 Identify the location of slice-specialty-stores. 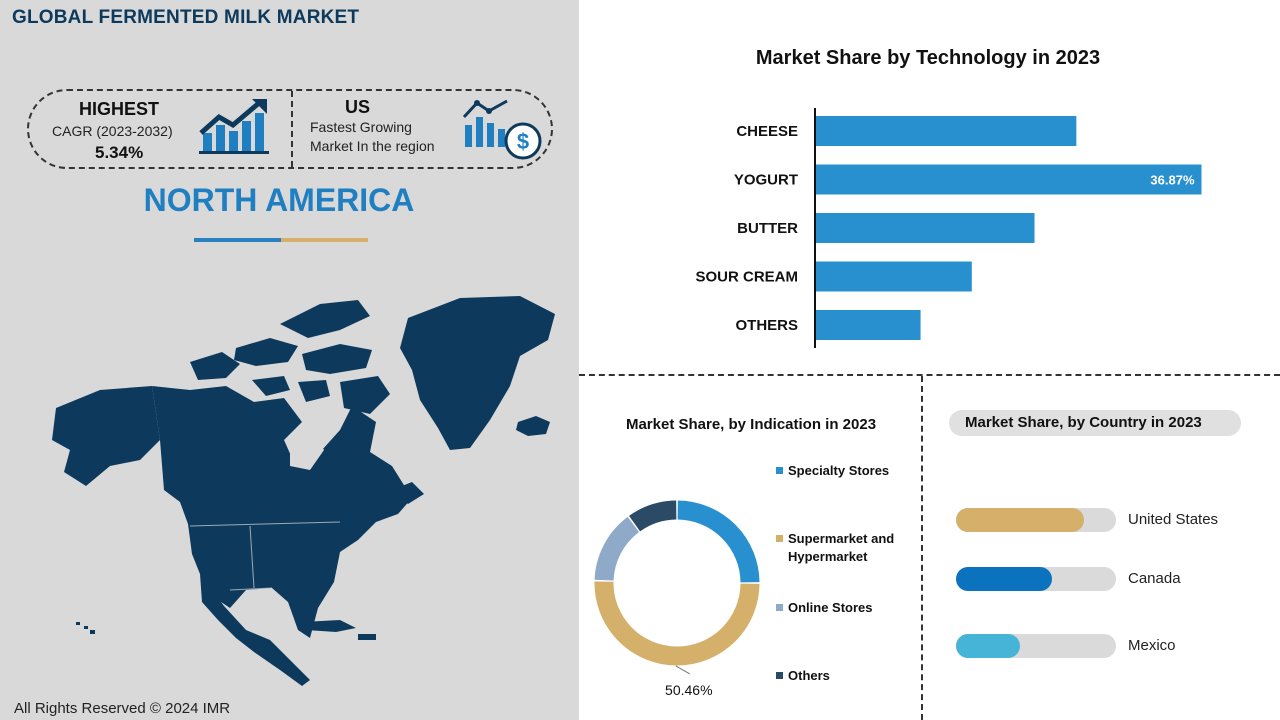
(718, 541).